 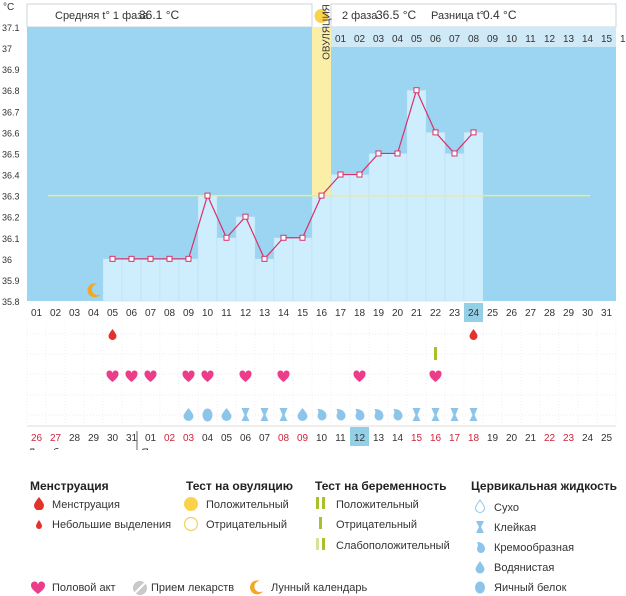 I want to click on cycle-day-label: 25, so click(x=493, y=313).